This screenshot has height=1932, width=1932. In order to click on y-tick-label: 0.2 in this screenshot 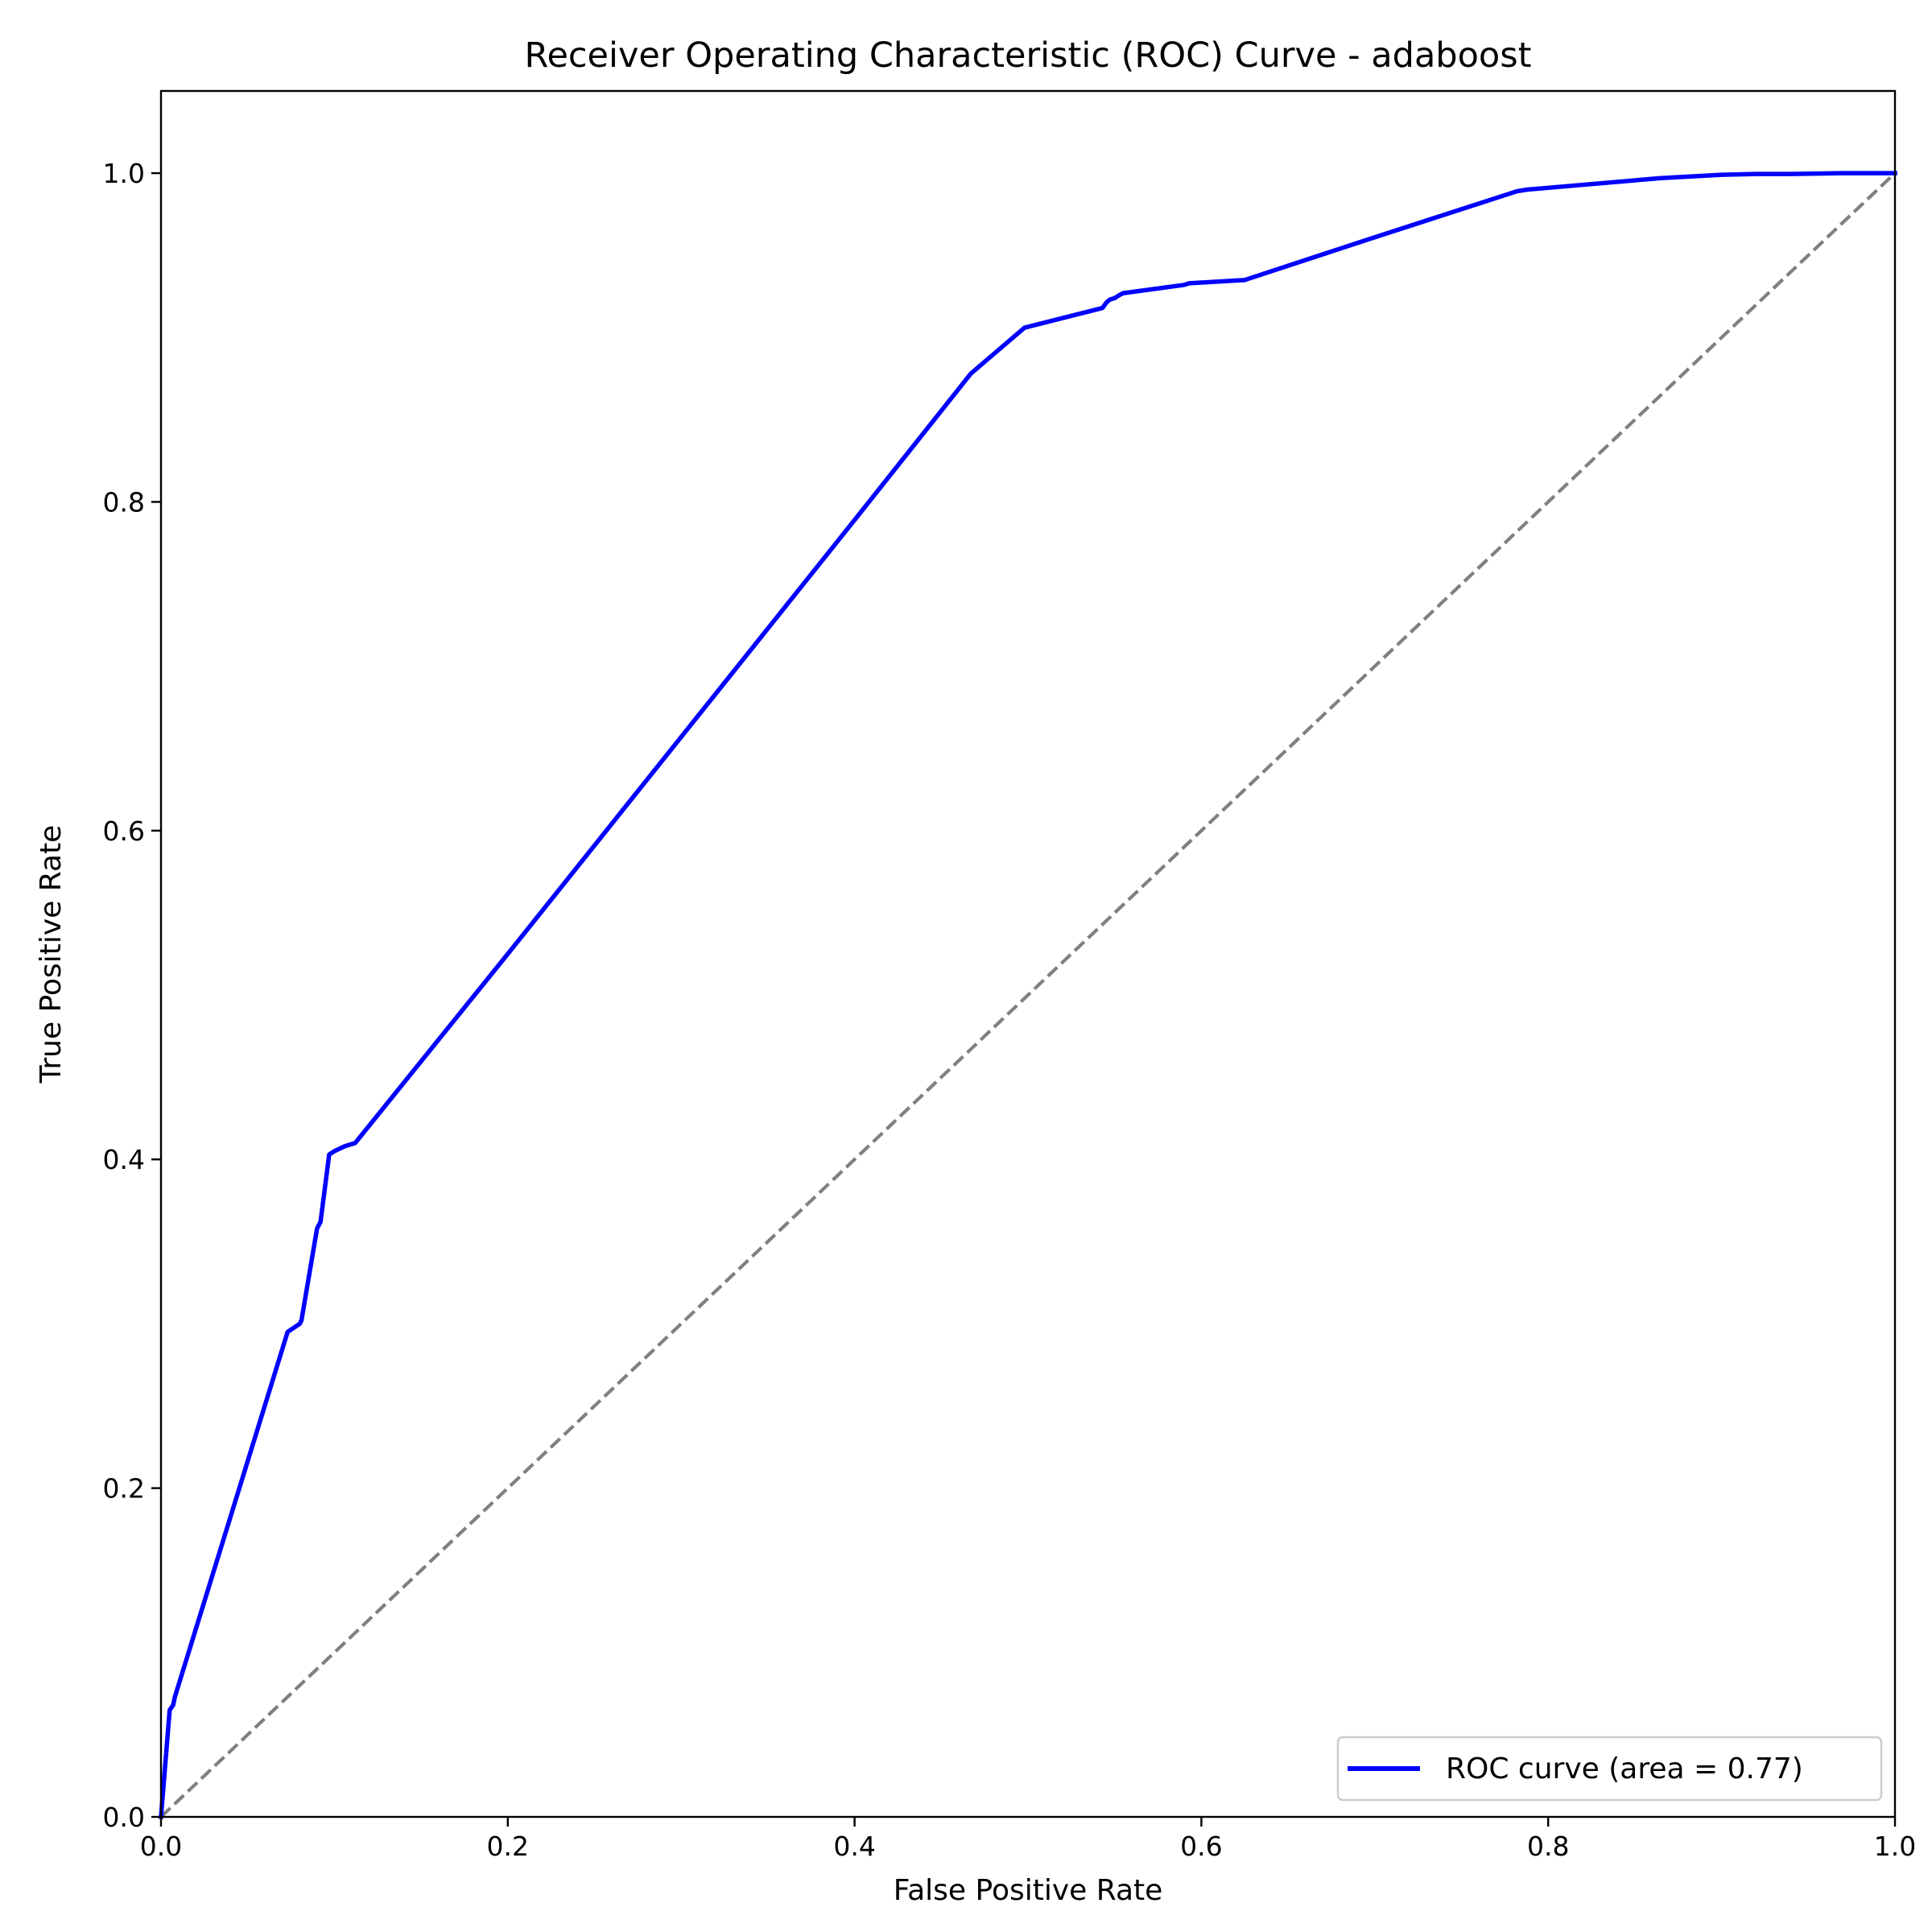, I will do `click(124, 1489)`.